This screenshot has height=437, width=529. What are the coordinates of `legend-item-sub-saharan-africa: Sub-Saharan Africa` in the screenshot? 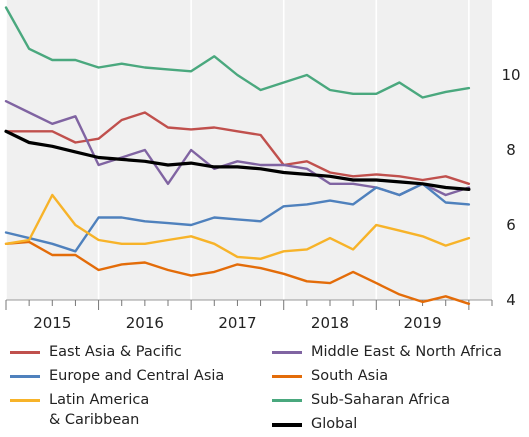 It's located at (361, 400).